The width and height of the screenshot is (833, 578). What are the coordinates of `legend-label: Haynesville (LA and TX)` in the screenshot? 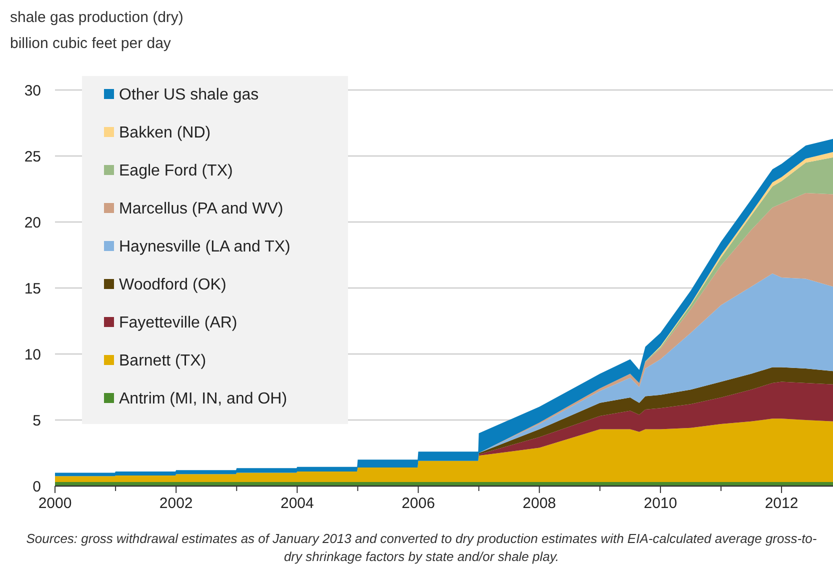 It's located at (204, 247).